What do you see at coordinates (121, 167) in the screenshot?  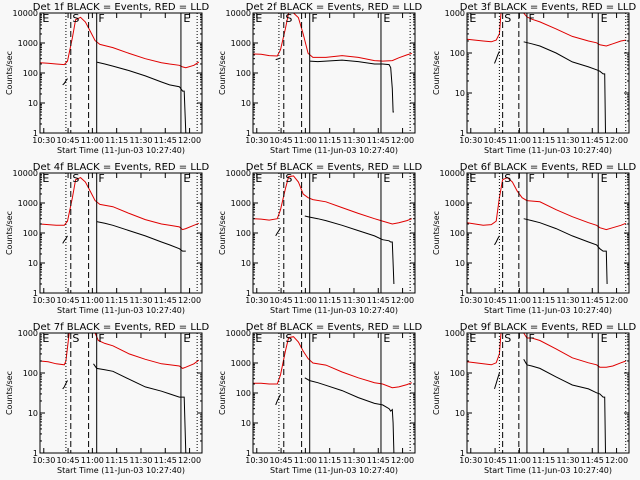 I see `panel-title: Det 4f BLACK = Events, RED = LLD` at bounding box center [121, 167].